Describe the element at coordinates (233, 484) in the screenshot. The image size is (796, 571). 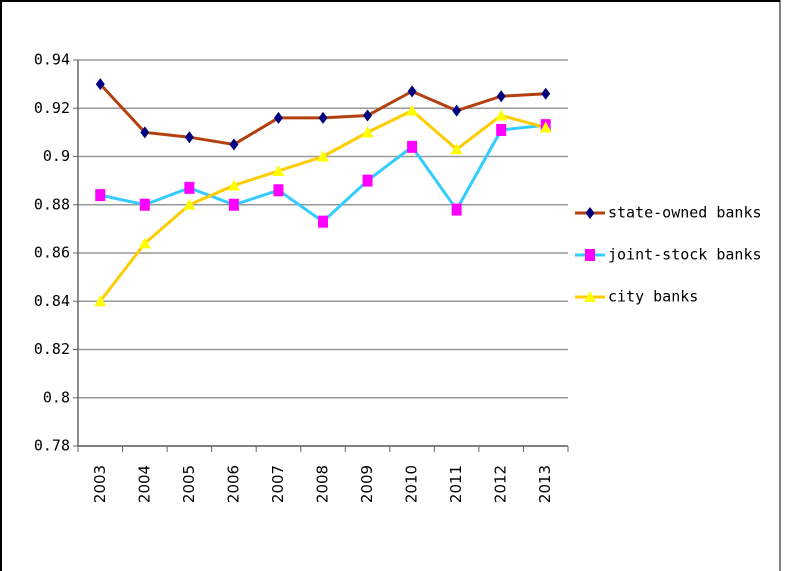
I see `x-tick-label: 2006` at that location.